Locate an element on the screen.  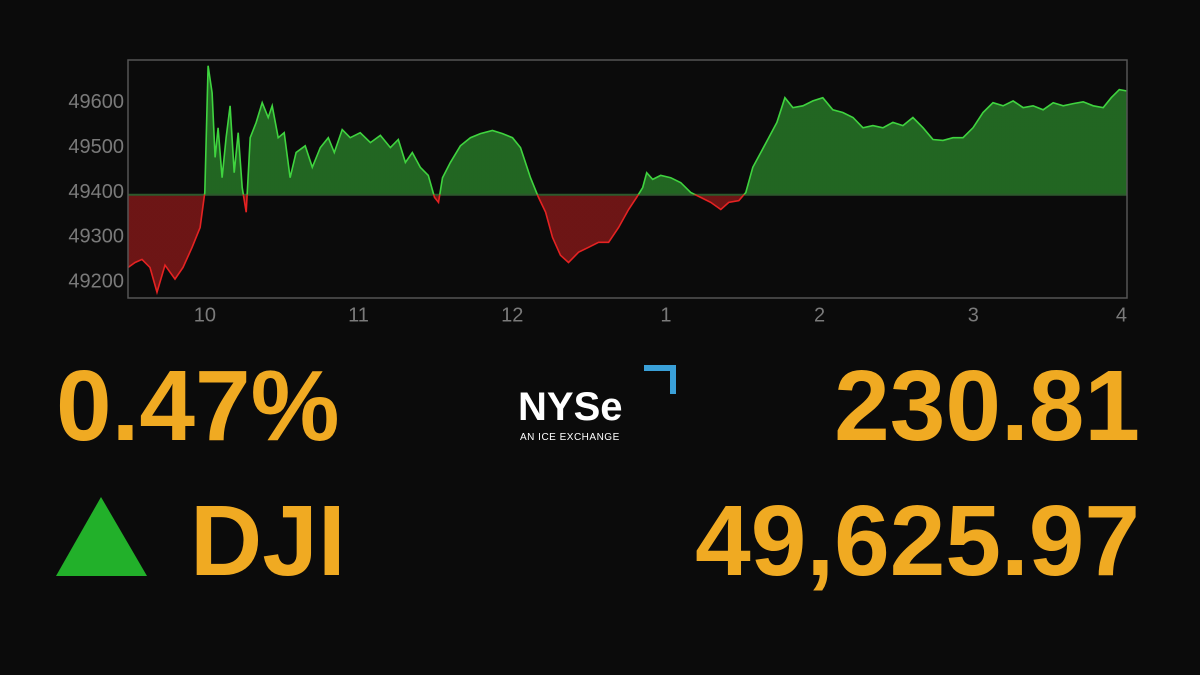
logo-corner is located at coordinates (660, 379).